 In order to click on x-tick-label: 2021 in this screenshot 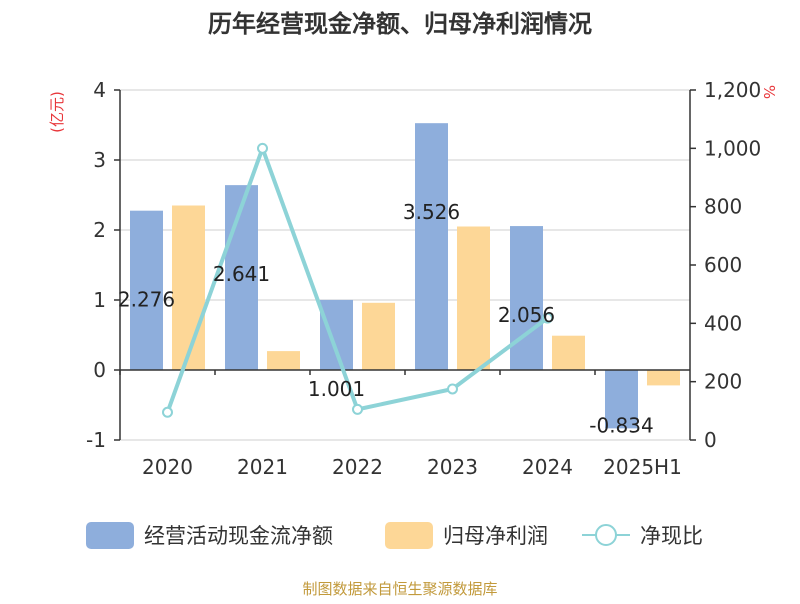, I will do `click(262, 467)`.